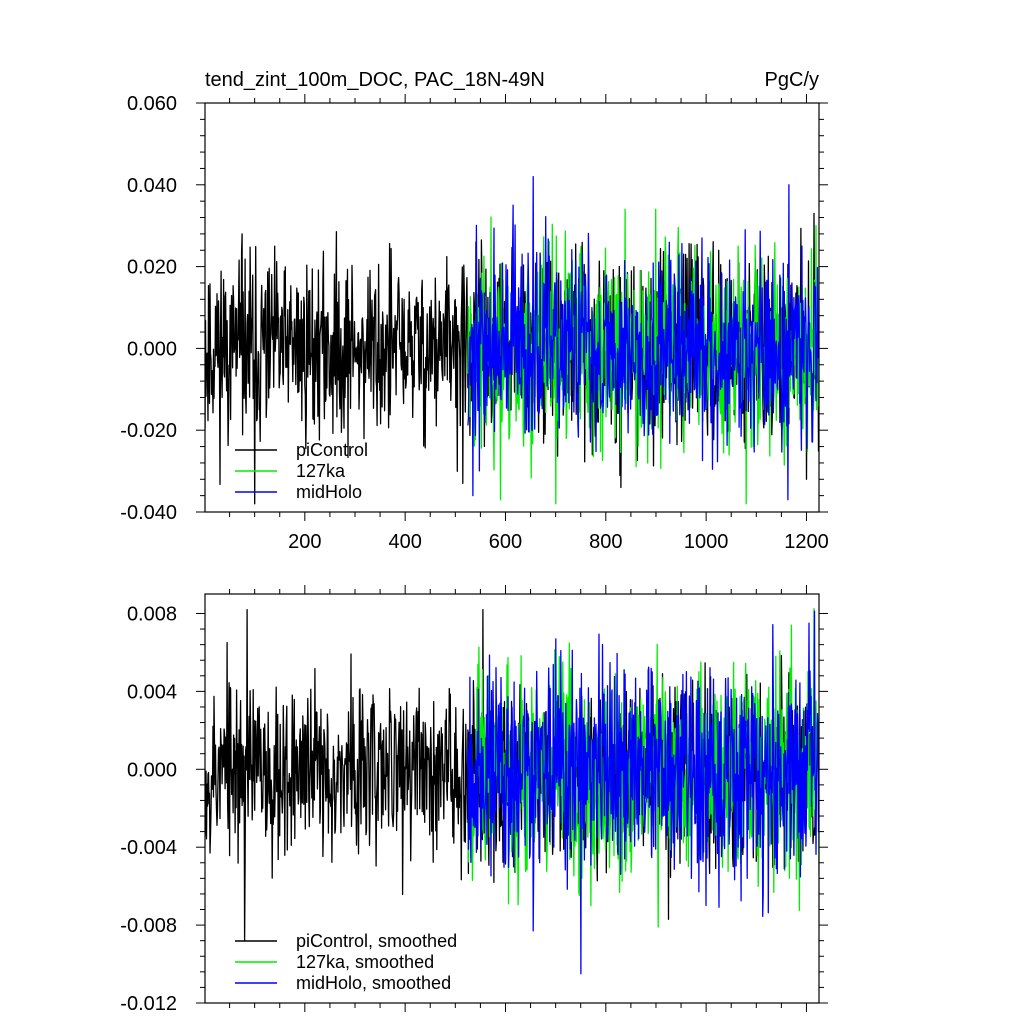 The height and width of the screenshot is (1024, 1024). Describe the element at coordinates (152, 614) in the screenshot. I see `y-tick-label: 0.008` at that location.